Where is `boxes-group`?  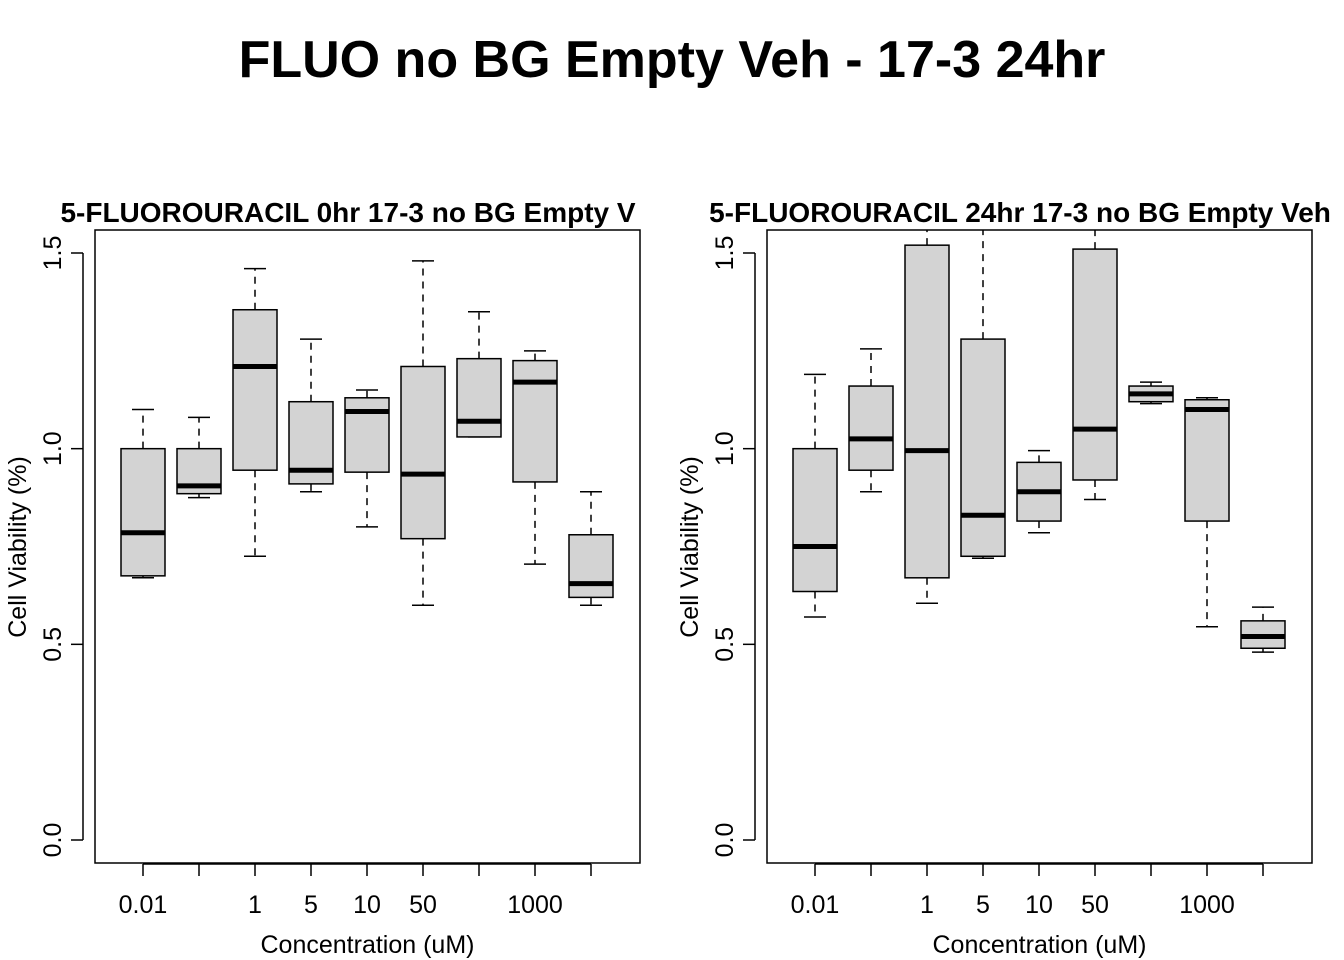
boxes-group is located at coordinates (367, 433).